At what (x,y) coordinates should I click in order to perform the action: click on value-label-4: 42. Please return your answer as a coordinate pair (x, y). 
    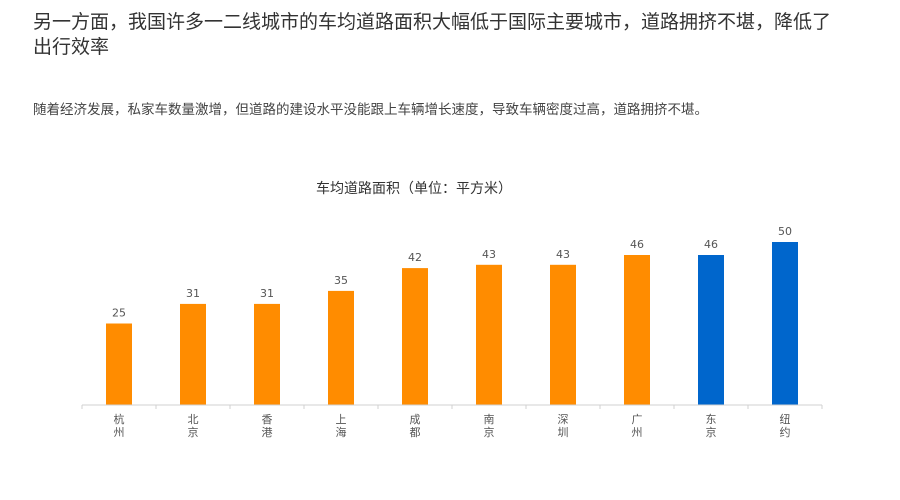
    Looking at the image, I should click on (415, 257).